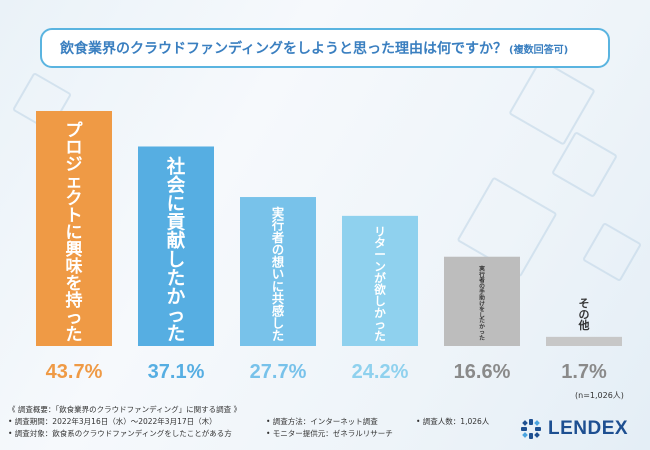 This screenshot has width=650, height=450. Describe the element at coordinates (453, 421) in the screenshot. I see `footer-count: • 調査人数：1,026人` at that location.